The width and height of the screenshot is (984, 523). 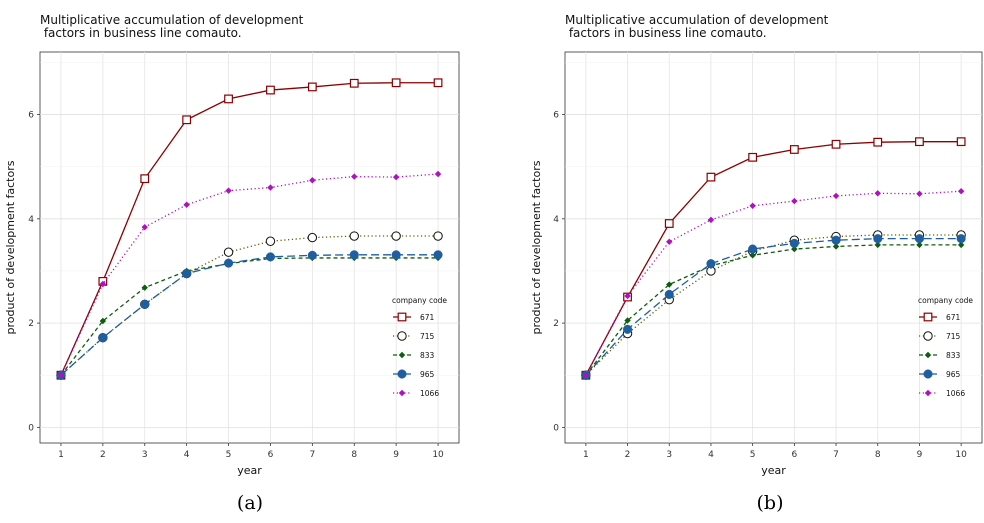 What do you see at coordinates (953, 355) in the screenshot?
I see `legend-label-833: 833` at bounding box center [953, 355].